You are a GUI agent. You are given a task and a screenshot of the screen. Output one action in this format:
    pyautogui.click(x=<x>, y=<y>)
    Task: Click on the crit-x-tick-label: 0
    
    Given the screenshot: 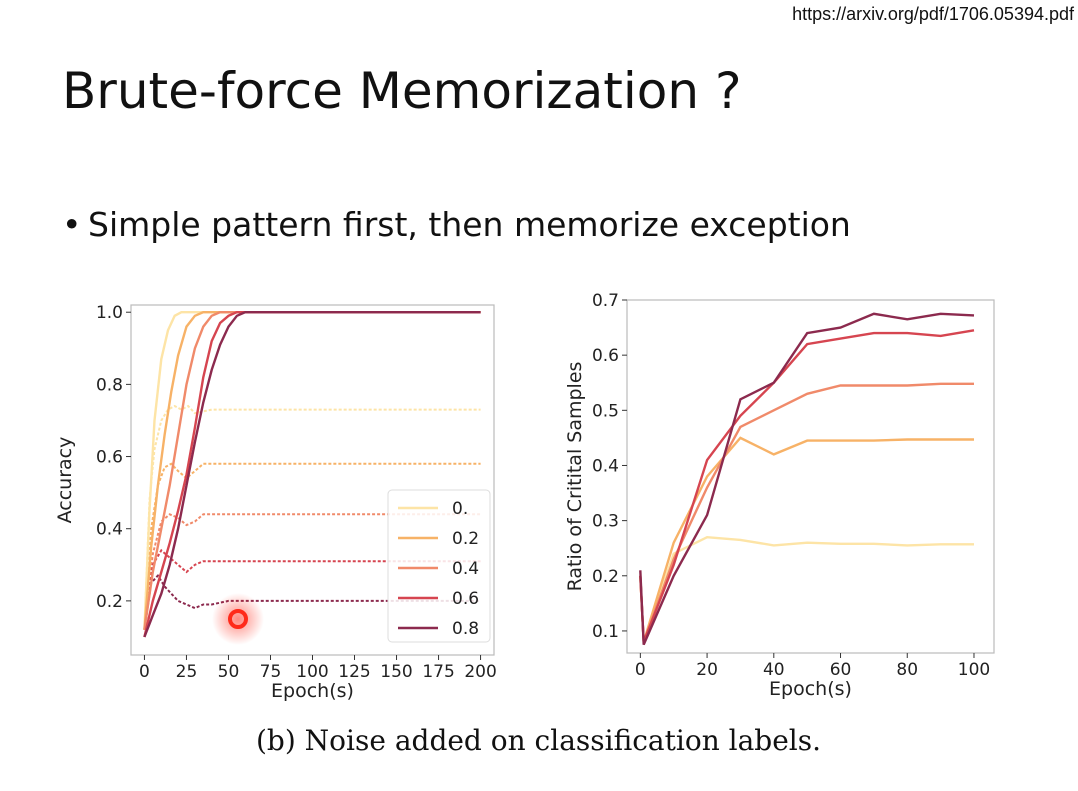 What is the action you would take?
    pyautogui.click(x=640, y=670)
    